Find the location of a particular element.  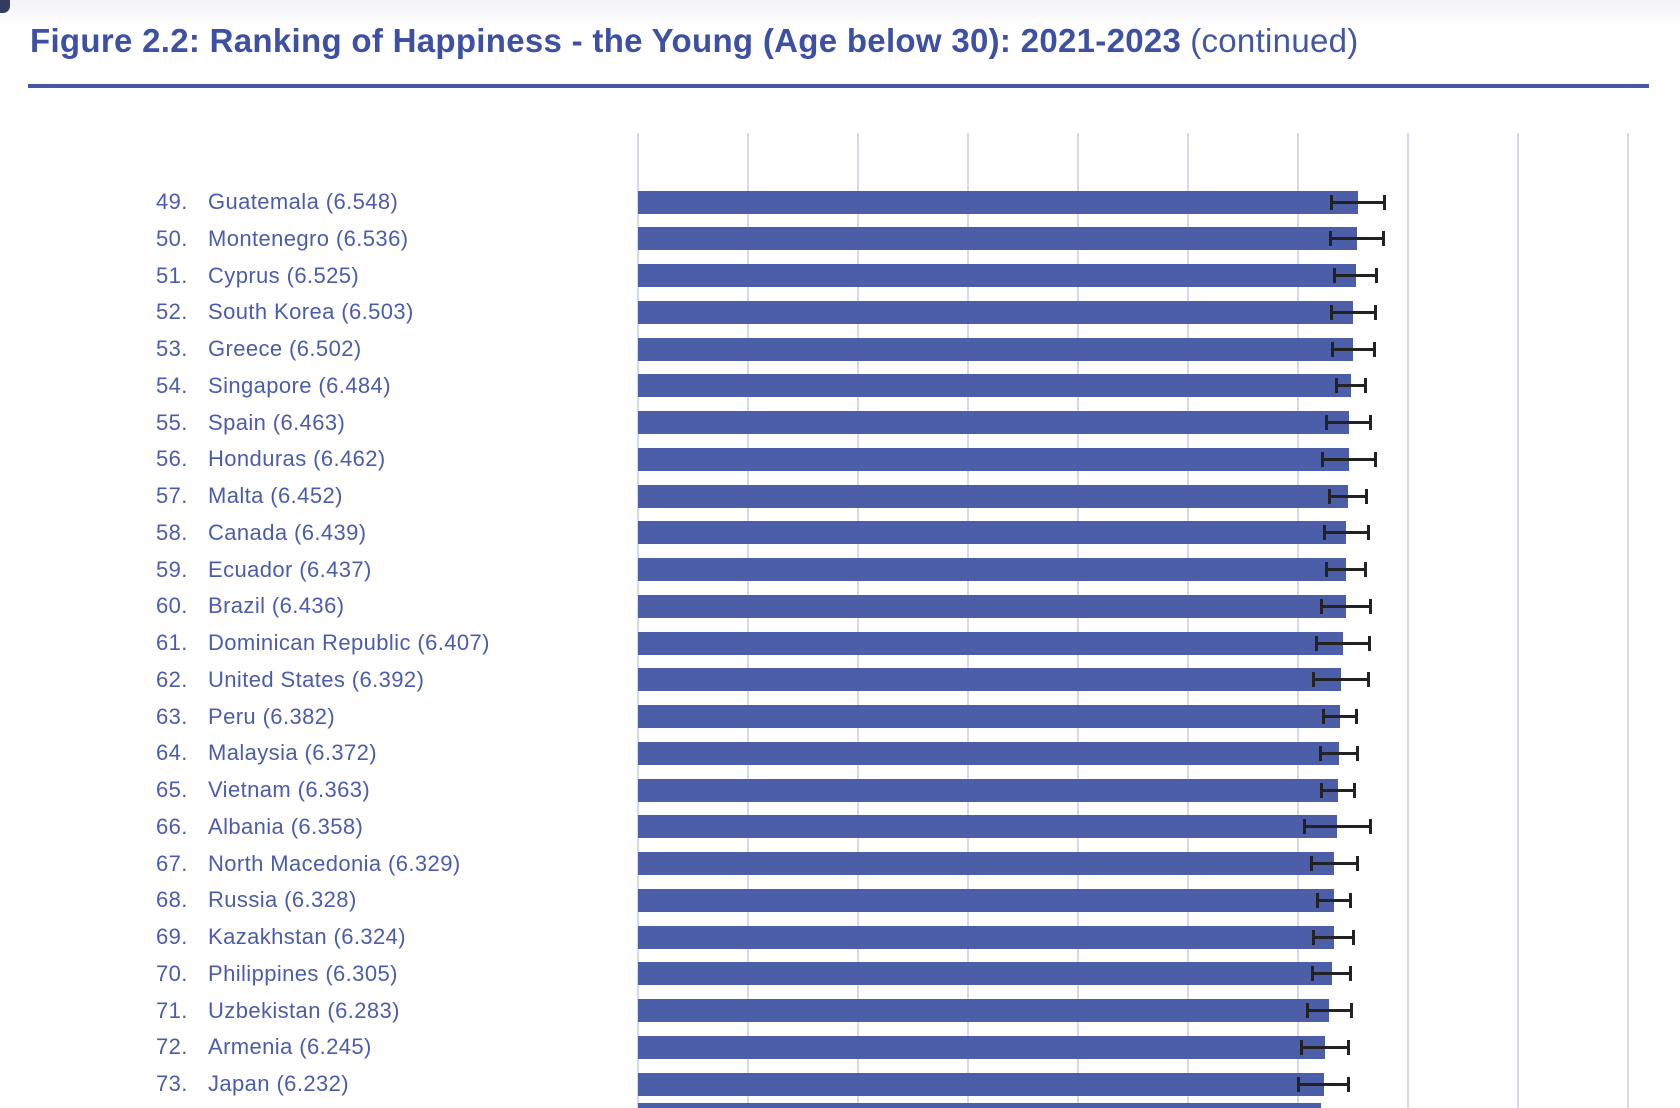

row-label: 73. Japan (6.232) is located at coordinates (252, 1084).